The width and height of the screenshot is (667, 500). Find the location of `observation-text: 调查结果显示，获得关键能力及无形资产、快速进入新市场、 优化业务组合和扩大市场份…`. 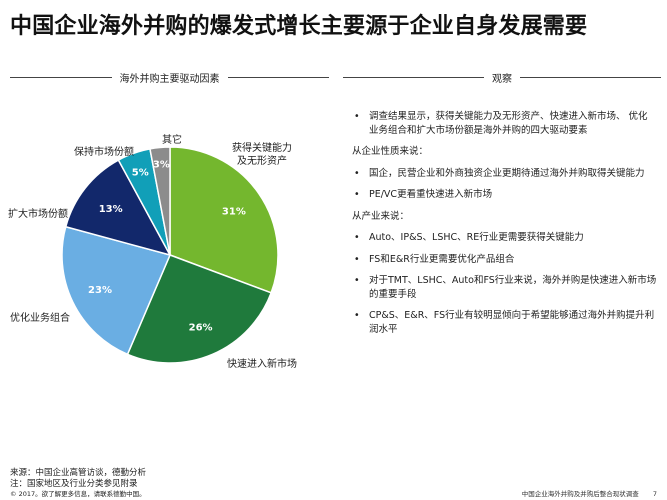

observation-text: 调查结果显示，获得关键能力及无形资产、快速进入新市场、 优化业务组合和扩大市场份… is located at coordinates (508, 123).